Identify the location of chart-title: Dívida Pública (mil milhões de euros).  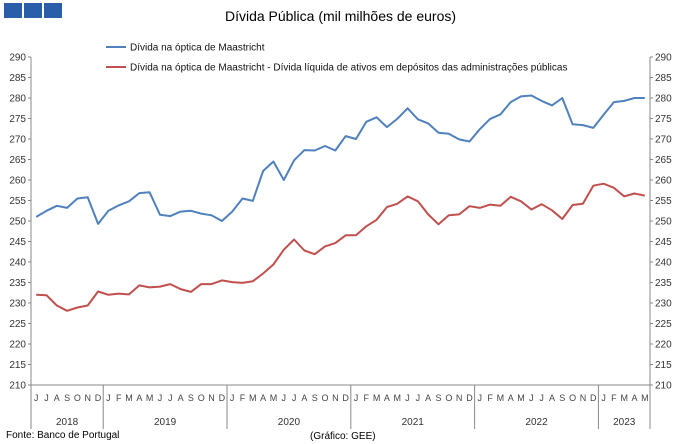
(340, 16).